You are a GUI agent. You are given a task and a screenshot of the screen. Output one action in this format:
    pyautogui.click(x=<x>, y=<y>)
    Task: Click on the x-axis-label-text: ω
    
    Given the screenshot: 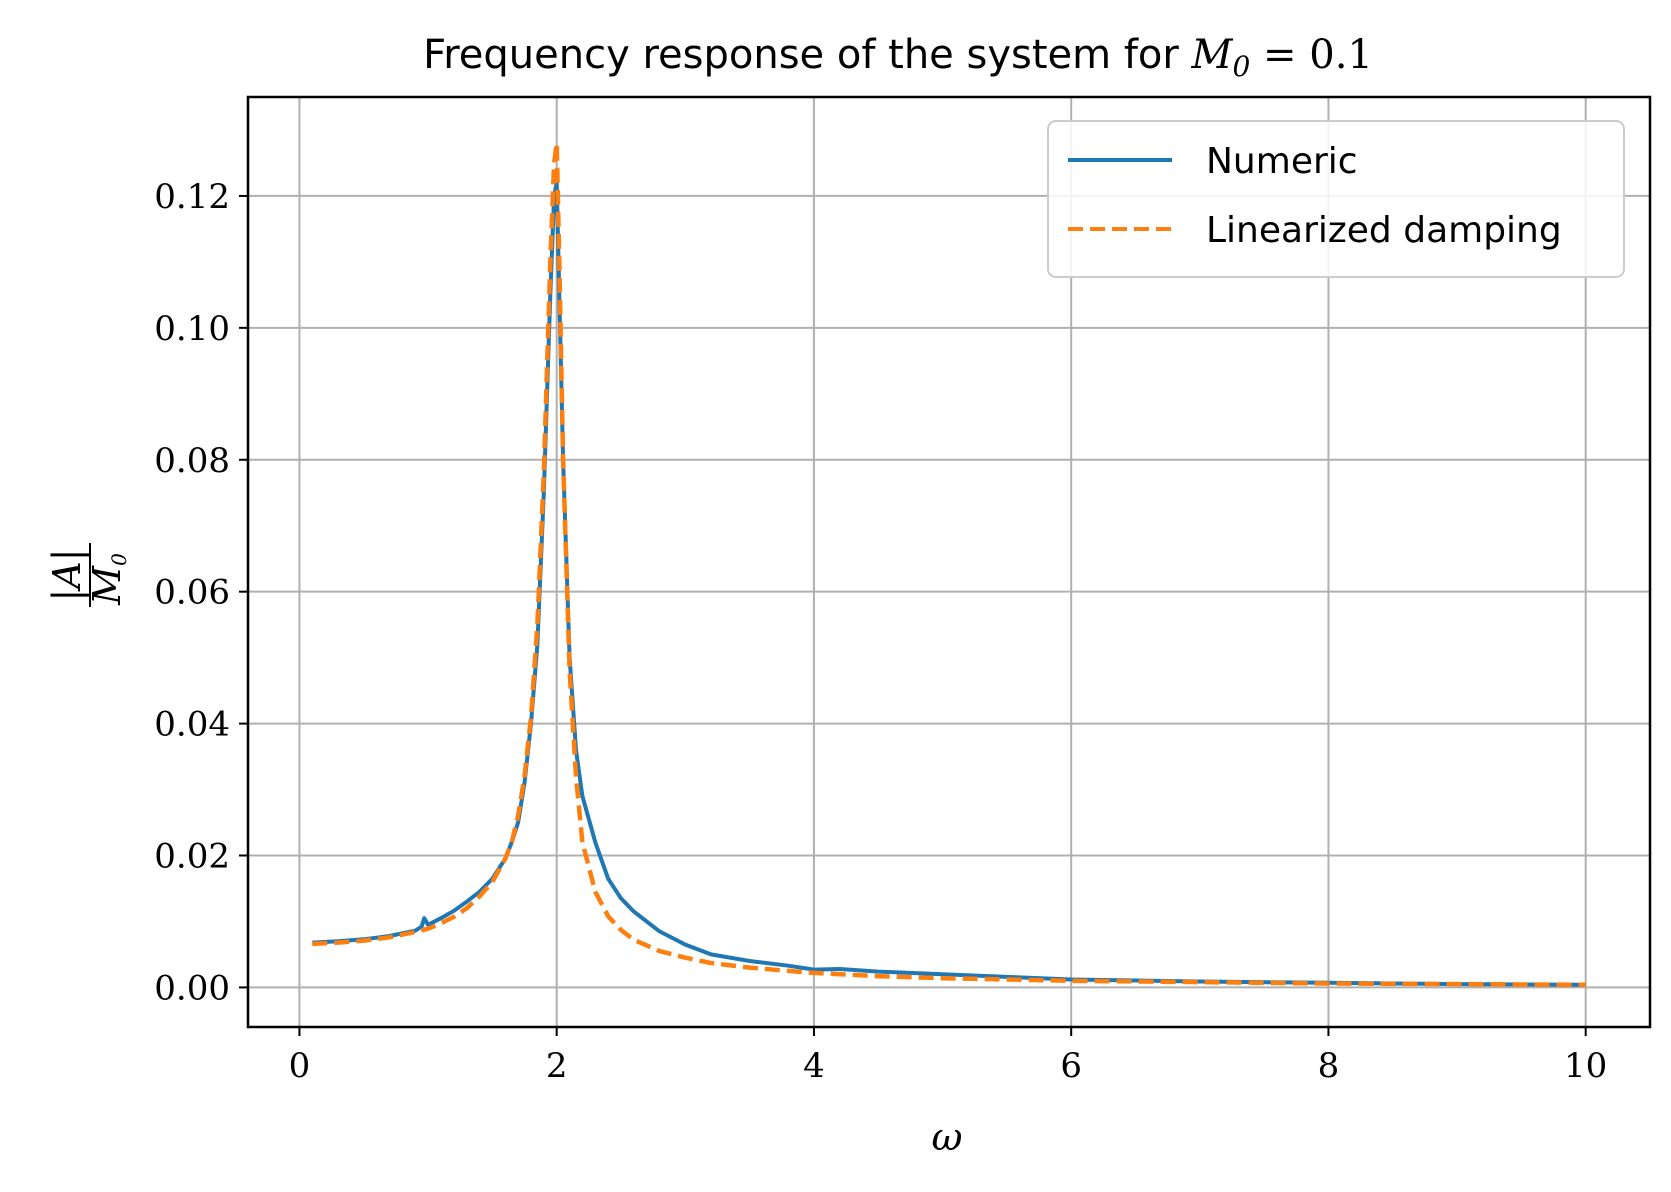 What is the action you would take?
    pyautogui.click(x=947, y=1137)
    